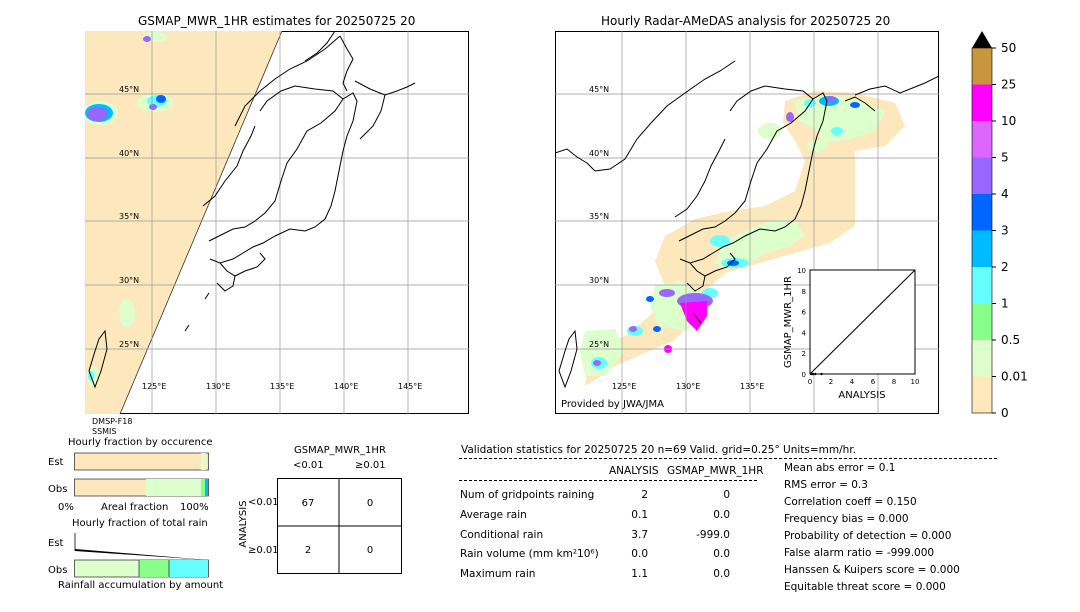 This screenshot has width=1080, height=612. I want to click on occ-xtick-left: 0%, so click(66, 507).